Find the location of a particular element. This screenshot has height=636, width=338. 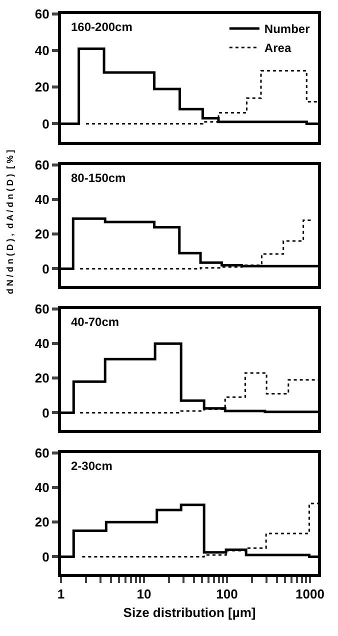

annotation: 80-150cm is located at coordinates (98, 178).